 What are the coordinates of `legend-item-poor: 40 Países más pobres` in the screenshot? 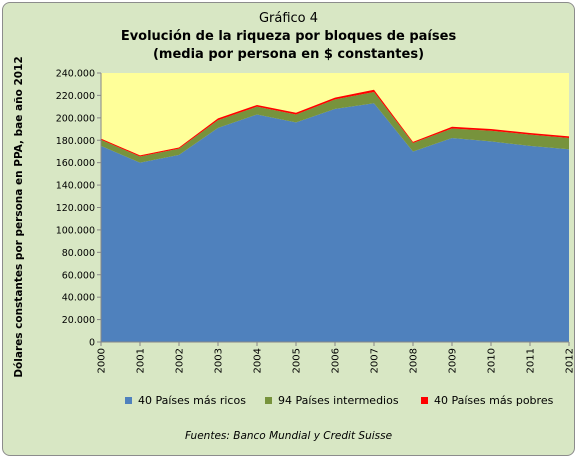 It's located at (487, 400).